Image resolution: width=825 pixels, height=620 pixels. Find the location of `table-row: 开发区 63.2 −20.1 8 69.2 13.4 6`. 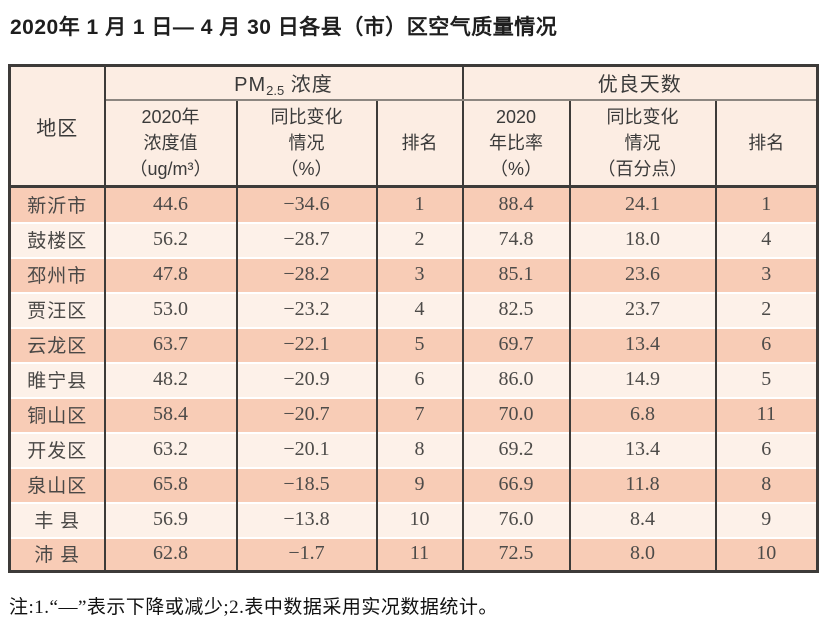

table-row: 开发区 63.2 −20.1 8 69.2 13.4 6 is located at coordinates (413, 449).